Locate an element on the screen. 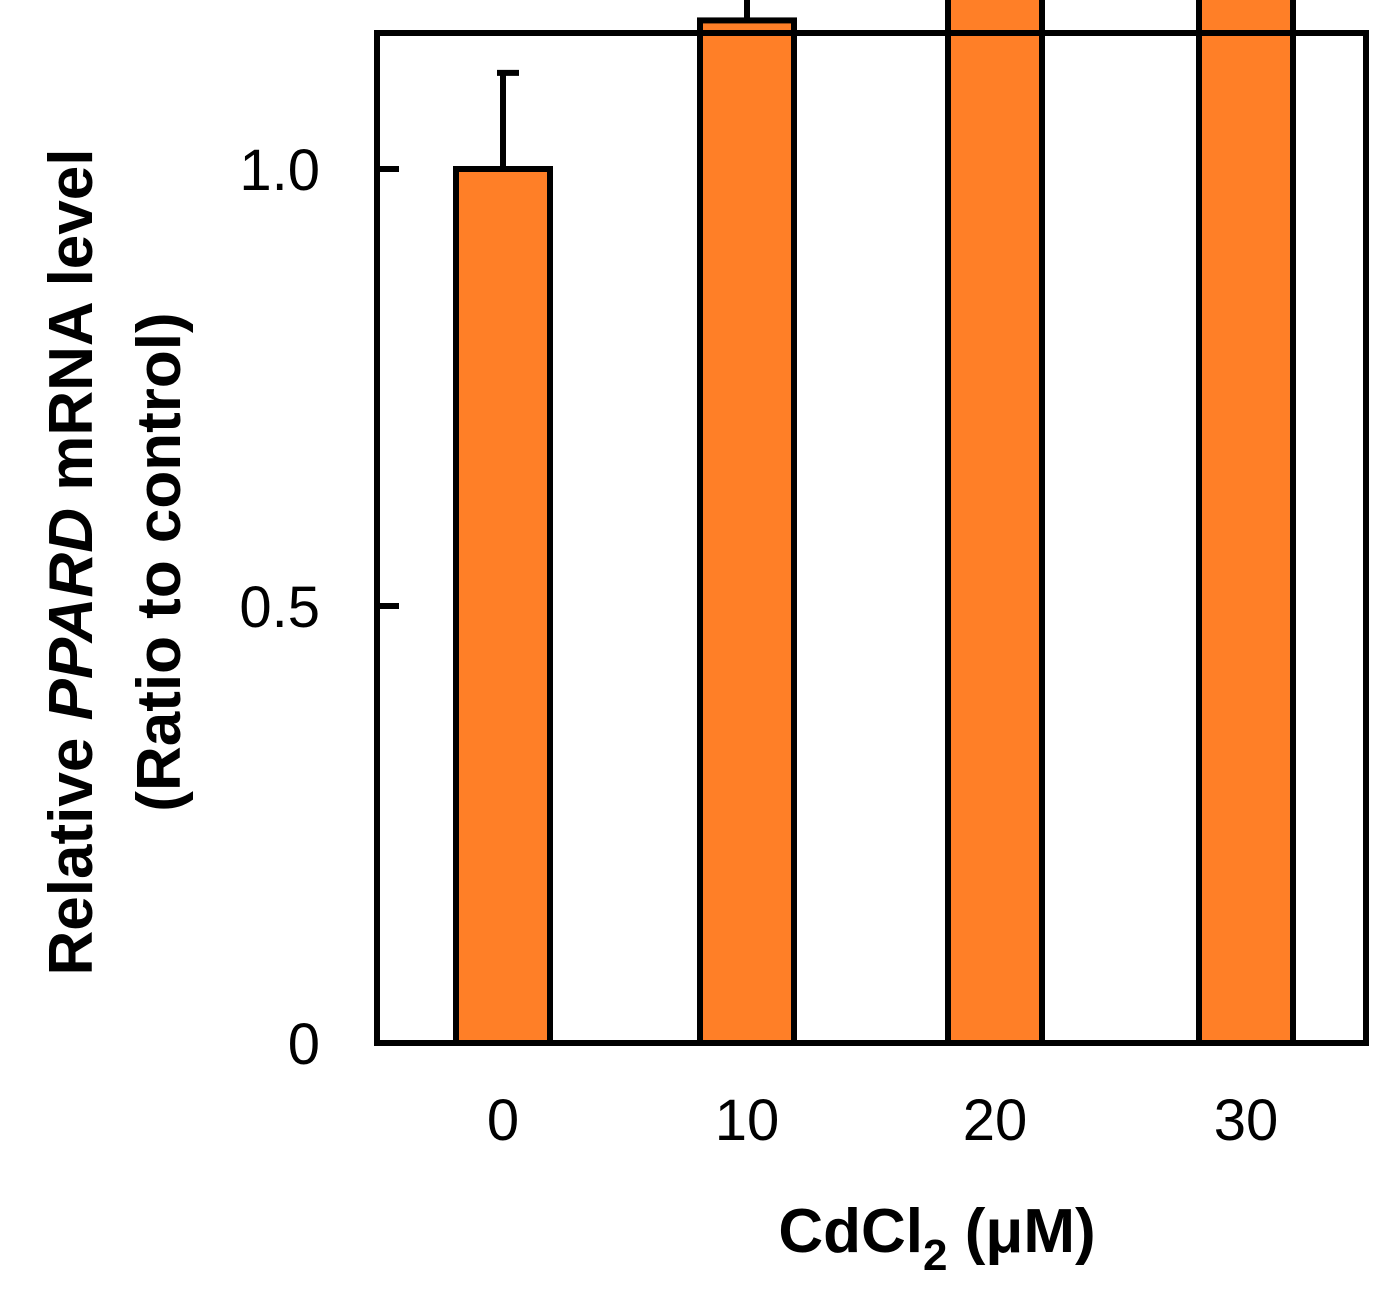 Image resolution: width=1397 pixels, height=1302 pixels. x-axis-title: CdCl2 (μM) is located at coordinates (936, 1238).